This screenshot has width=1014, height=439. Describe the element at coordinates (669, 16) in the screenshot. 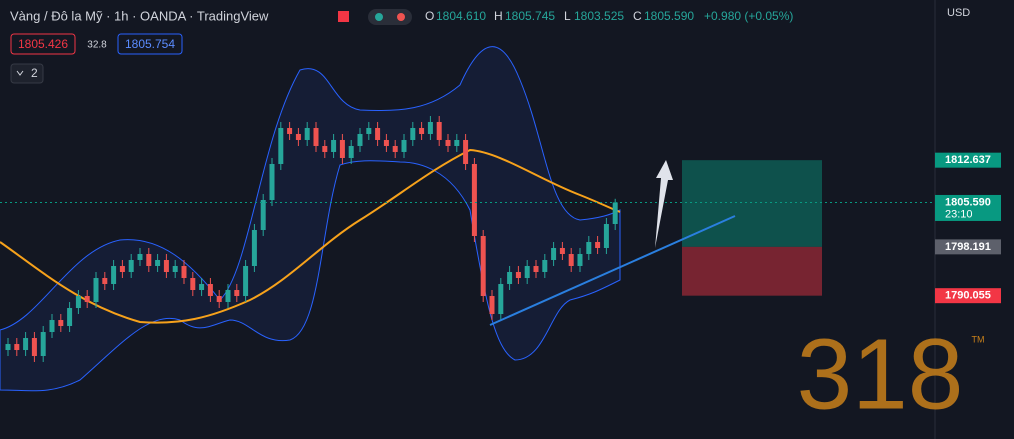

I see `c-value: 1805.590` at that location.